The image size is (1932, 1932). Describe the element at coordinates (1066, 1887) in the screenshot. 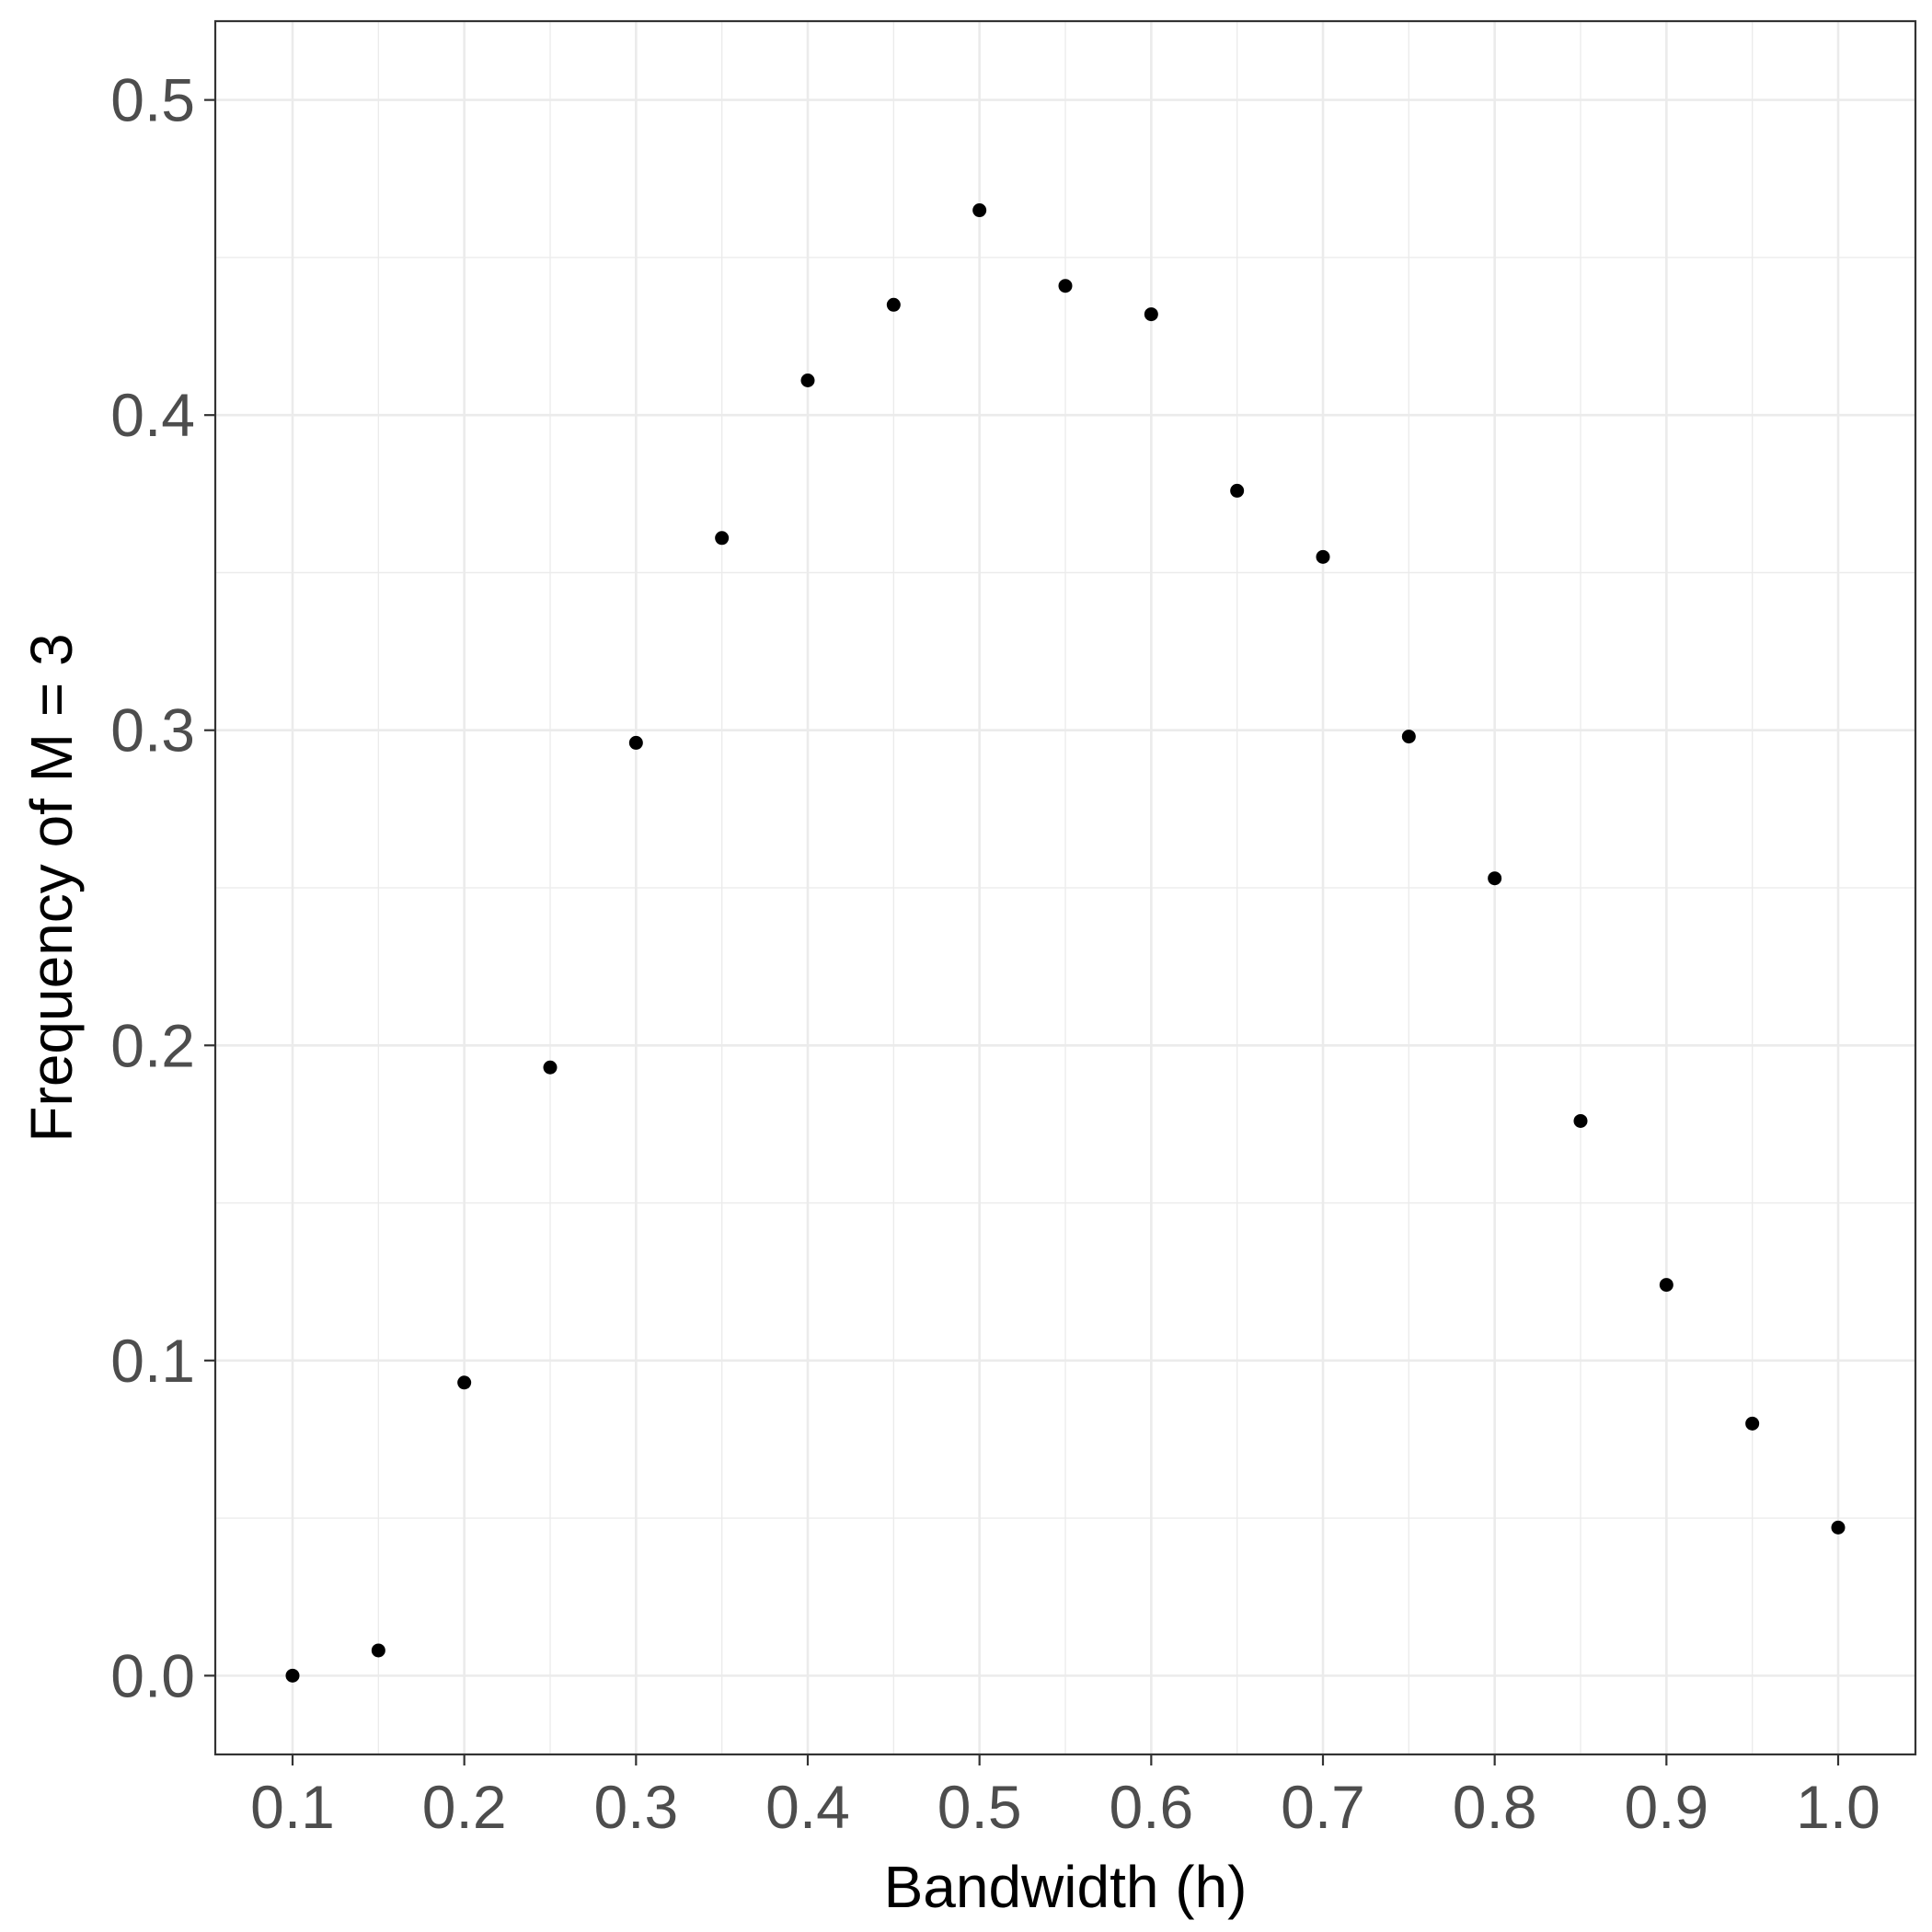

I see `x-axis-title: Bandwidth (h)` at that location.